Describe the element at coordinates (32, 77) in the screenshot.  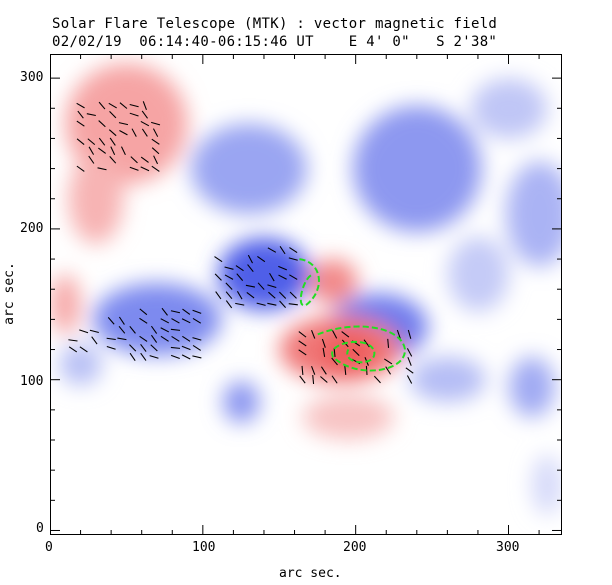
I see `y-tick-label: 300` at that location.